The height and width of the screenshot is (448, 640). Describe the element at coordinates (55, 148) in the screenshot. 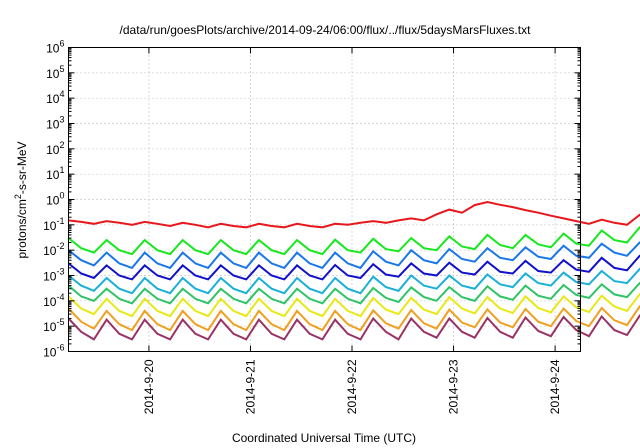

I see `y-tick-label: 10²` at that location.